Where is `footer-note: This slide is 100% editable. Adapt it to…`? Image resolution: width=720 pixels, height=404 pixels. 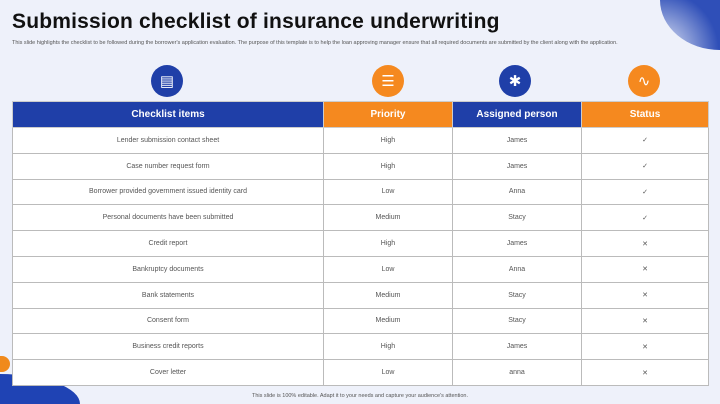 footer-note: This slide is 100% editable. Adapt it to… is located at coordinates (360, 396).